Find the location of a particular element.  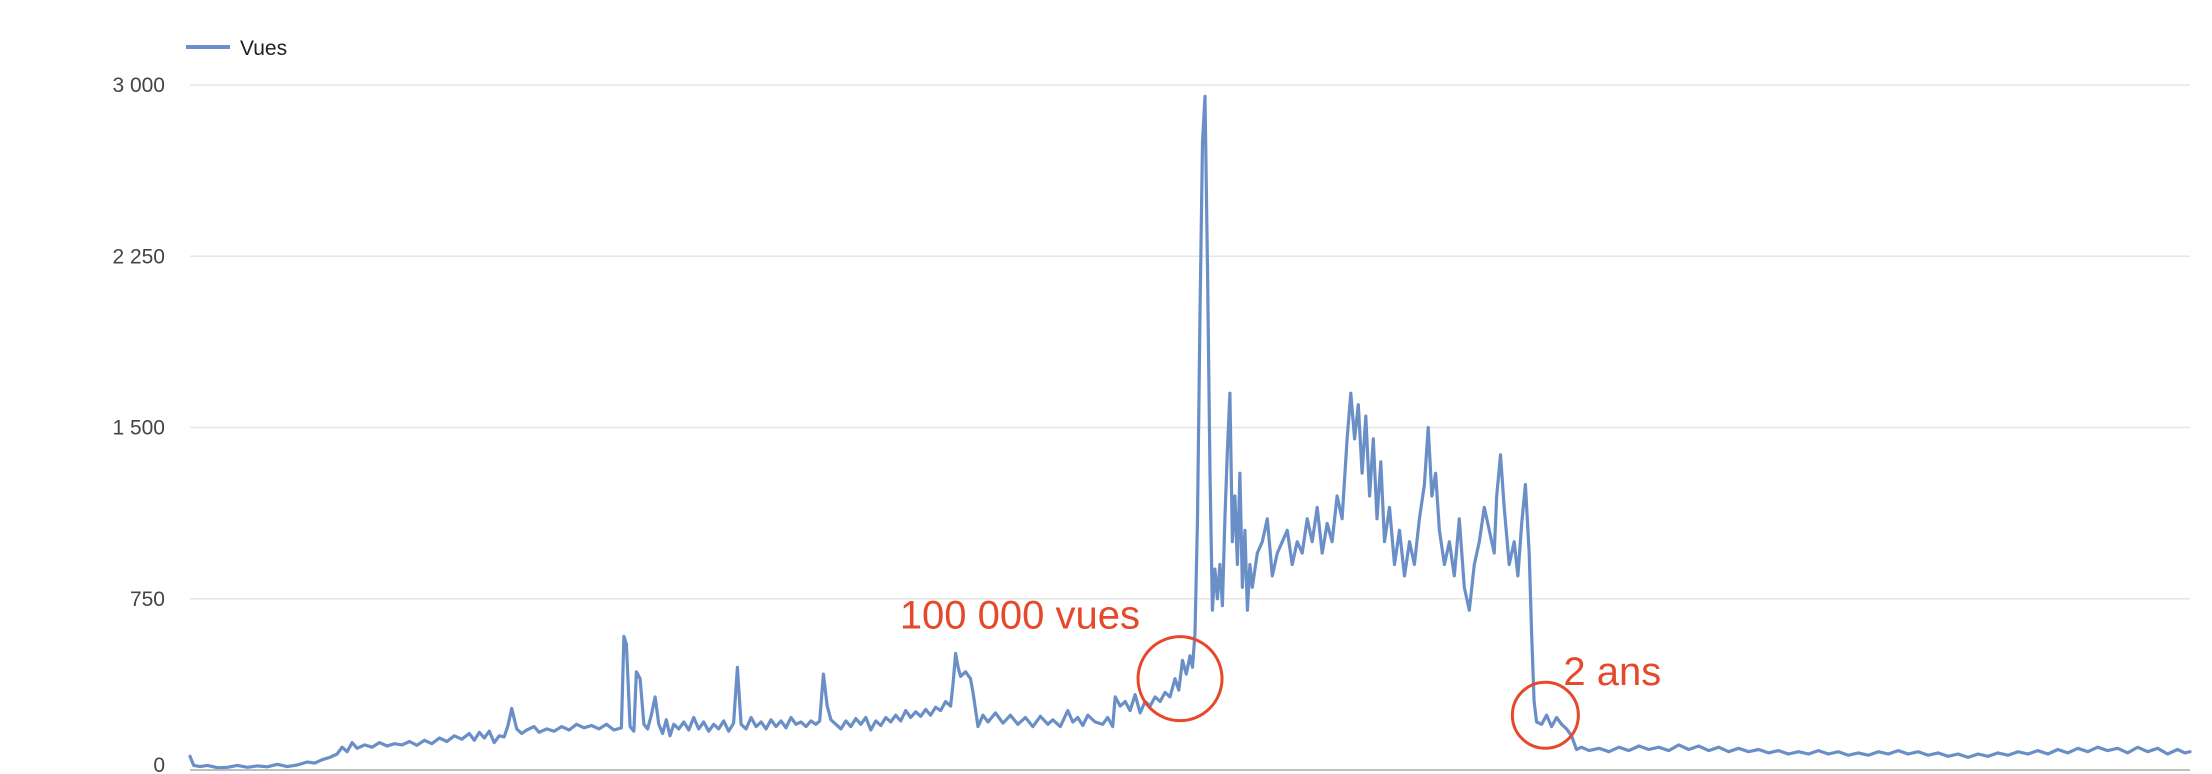

y-tick-label-1500: 1 500 is located at coordinates (138, 428).